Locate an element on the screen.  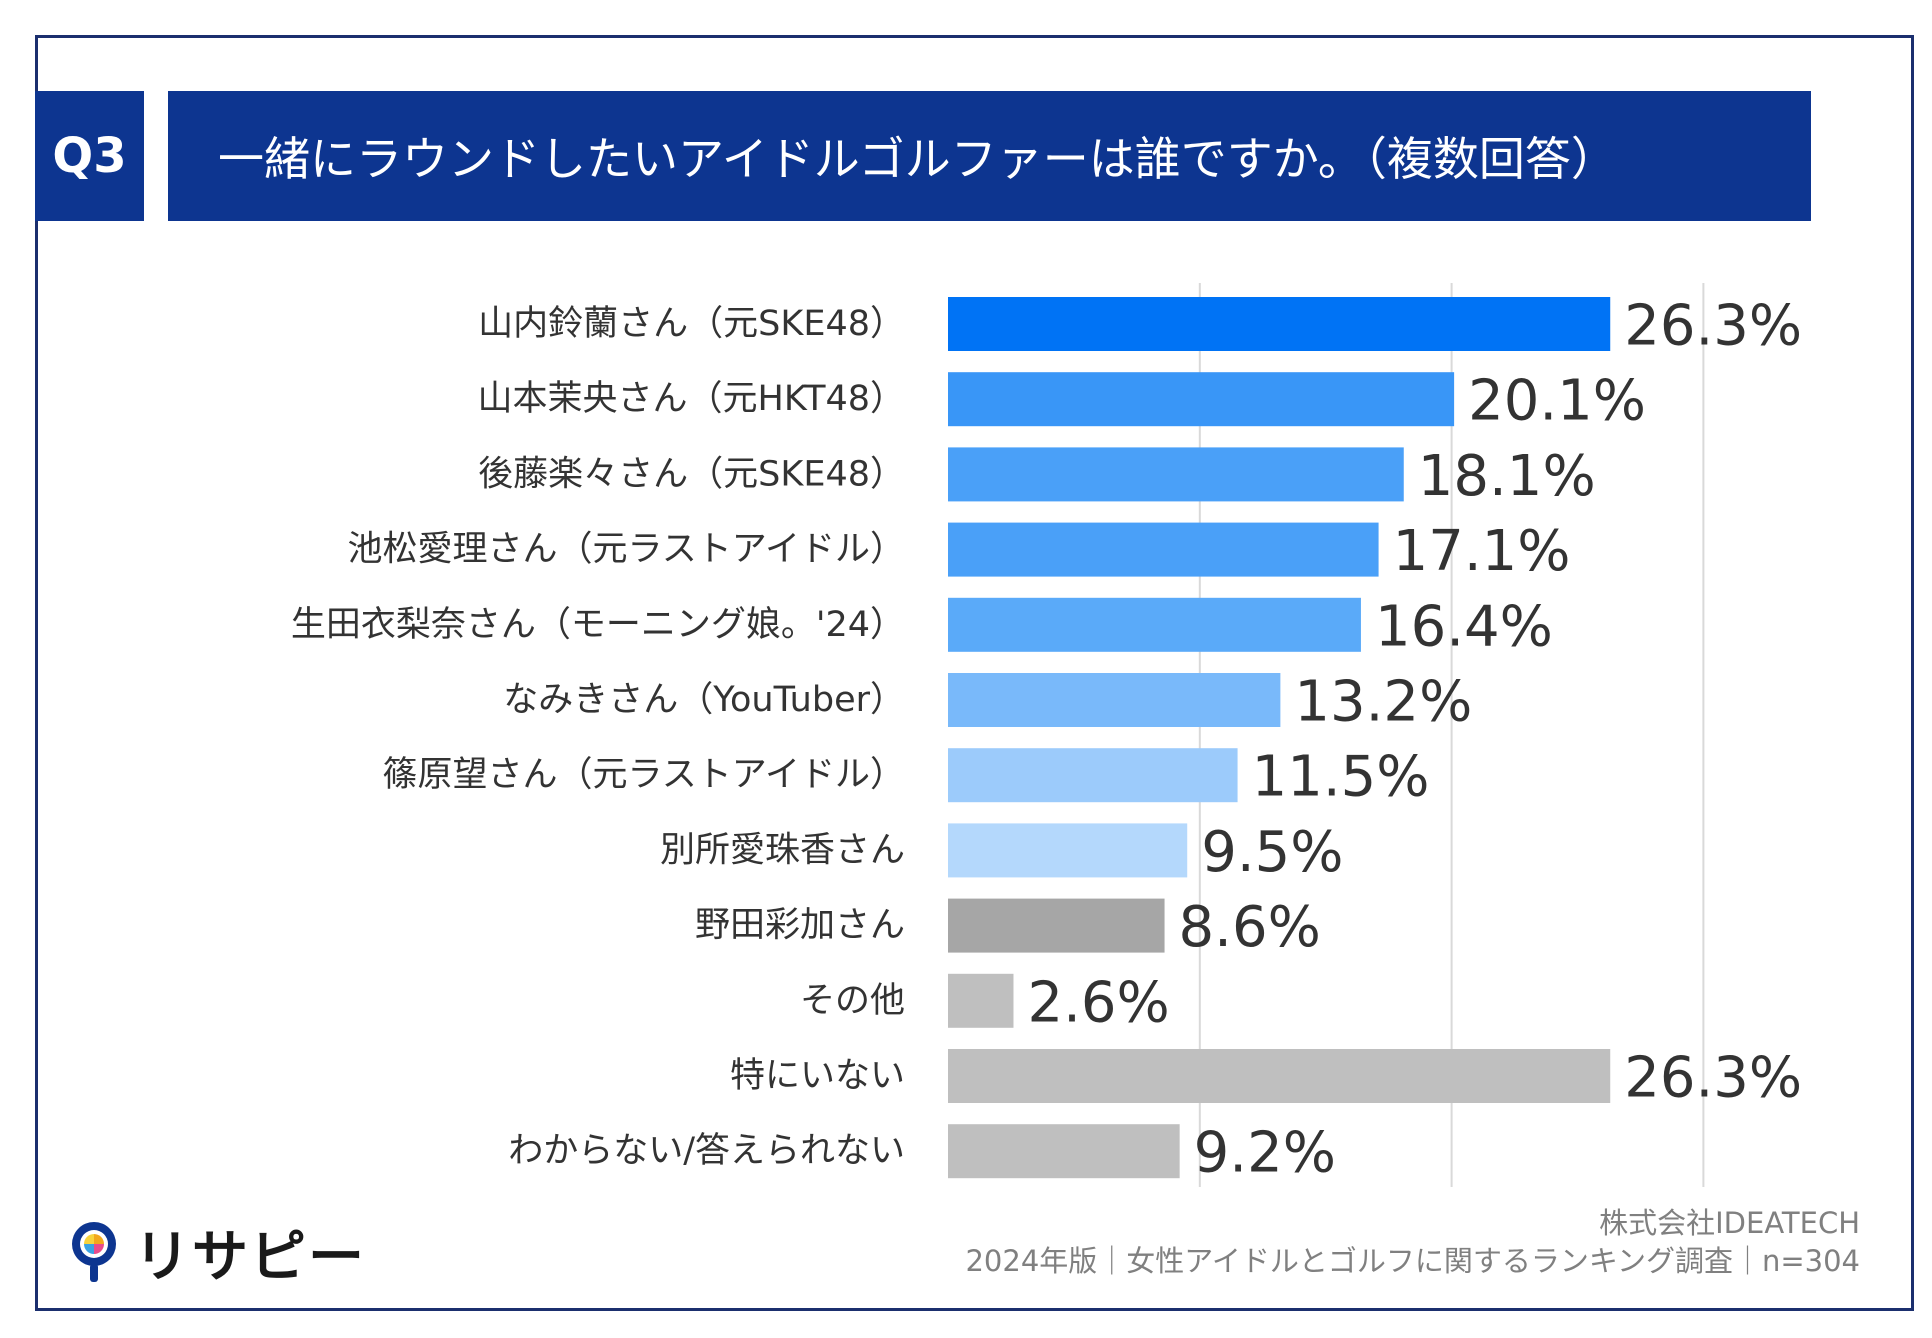
category-label: 特にいない is located at coordinates (817, 1076).